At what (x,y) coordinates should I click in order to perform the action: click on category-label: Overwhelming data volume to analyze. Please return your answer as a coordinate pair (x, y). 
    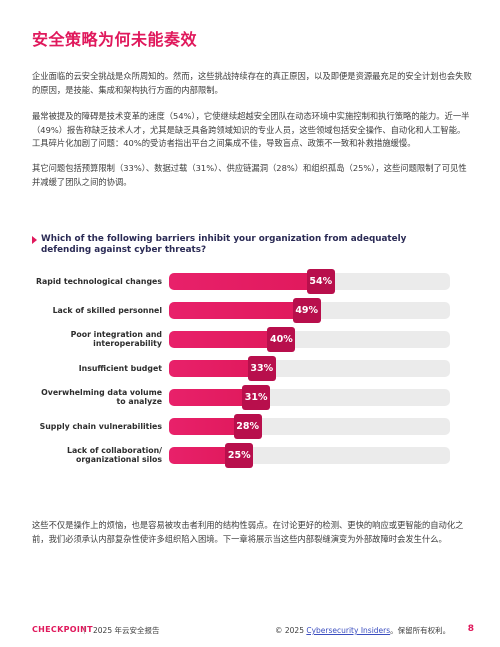
    Looking at the image, I should click on (101, 397).